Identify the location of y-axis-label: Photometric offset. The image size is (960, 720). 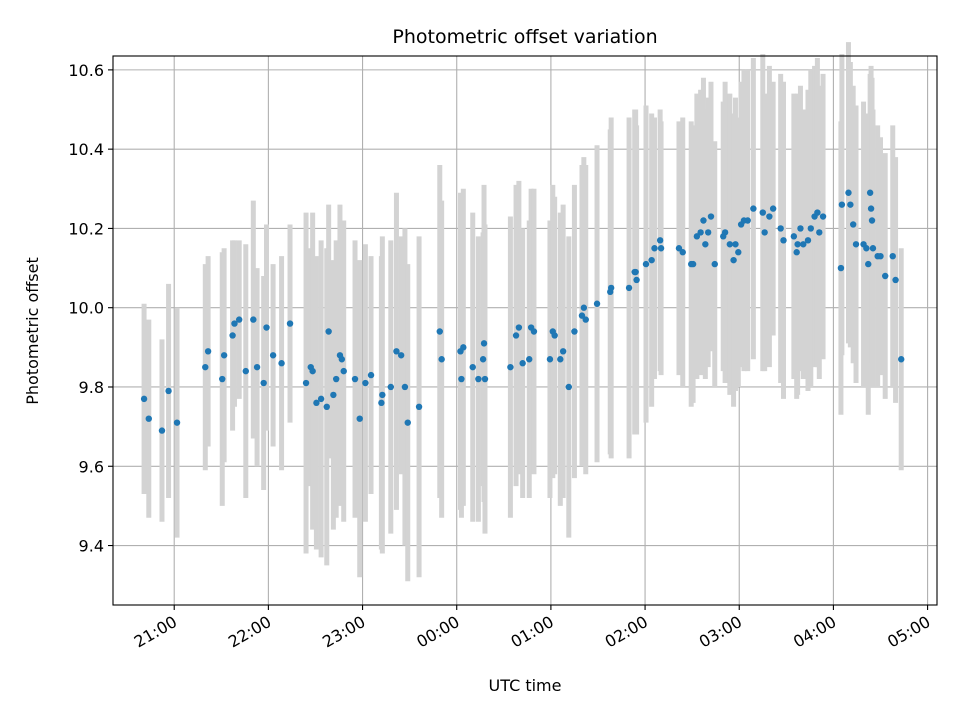
(32, 331).